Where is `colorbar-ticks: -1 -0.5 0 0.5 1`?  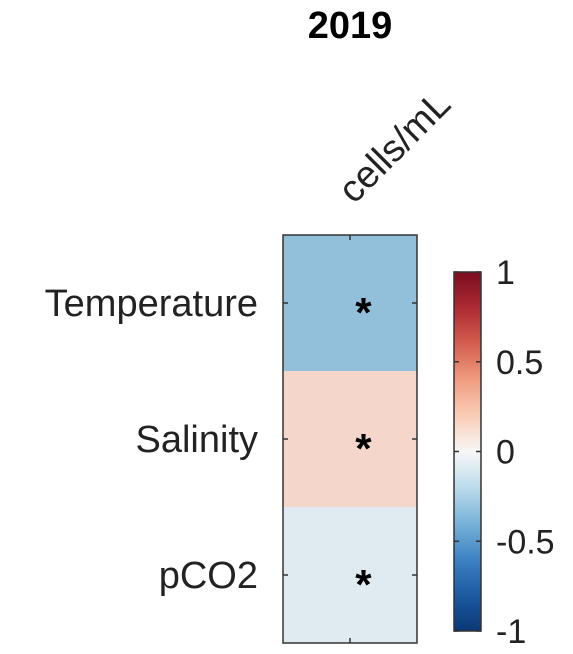 colorbar-ticks: -1 -0.5 0 0.5 1 is located at coordinates (504, 452).